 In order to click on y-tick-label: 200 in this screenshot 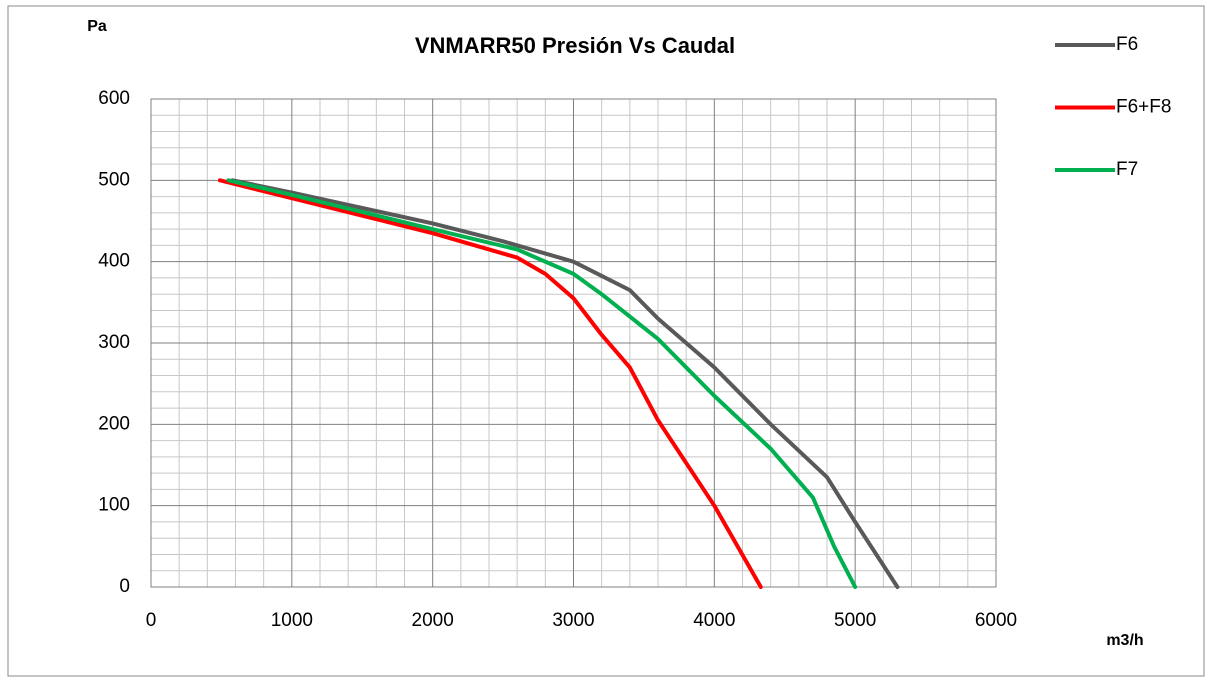, I will do `click(114, 423)`.